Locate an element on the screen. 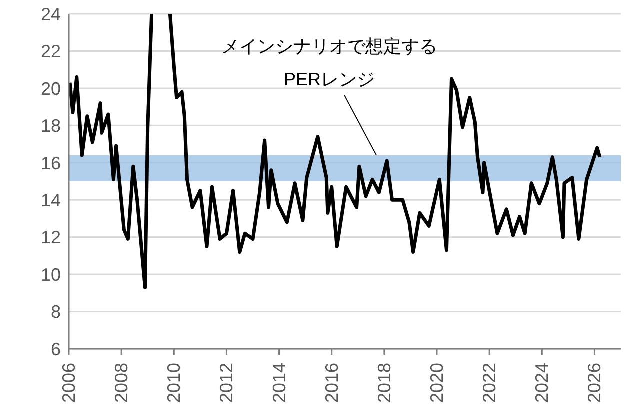  x-tick-label: 2006 is located at coordinates (69, 383).